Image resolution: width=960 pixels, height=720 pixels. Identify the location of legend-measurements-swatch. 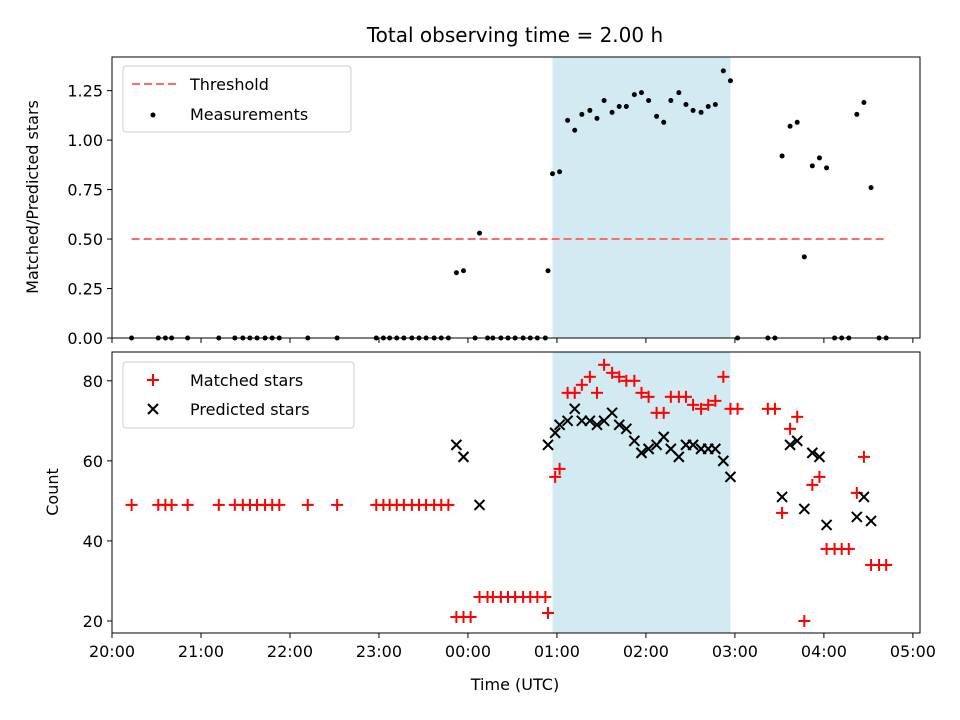
(153, 115).